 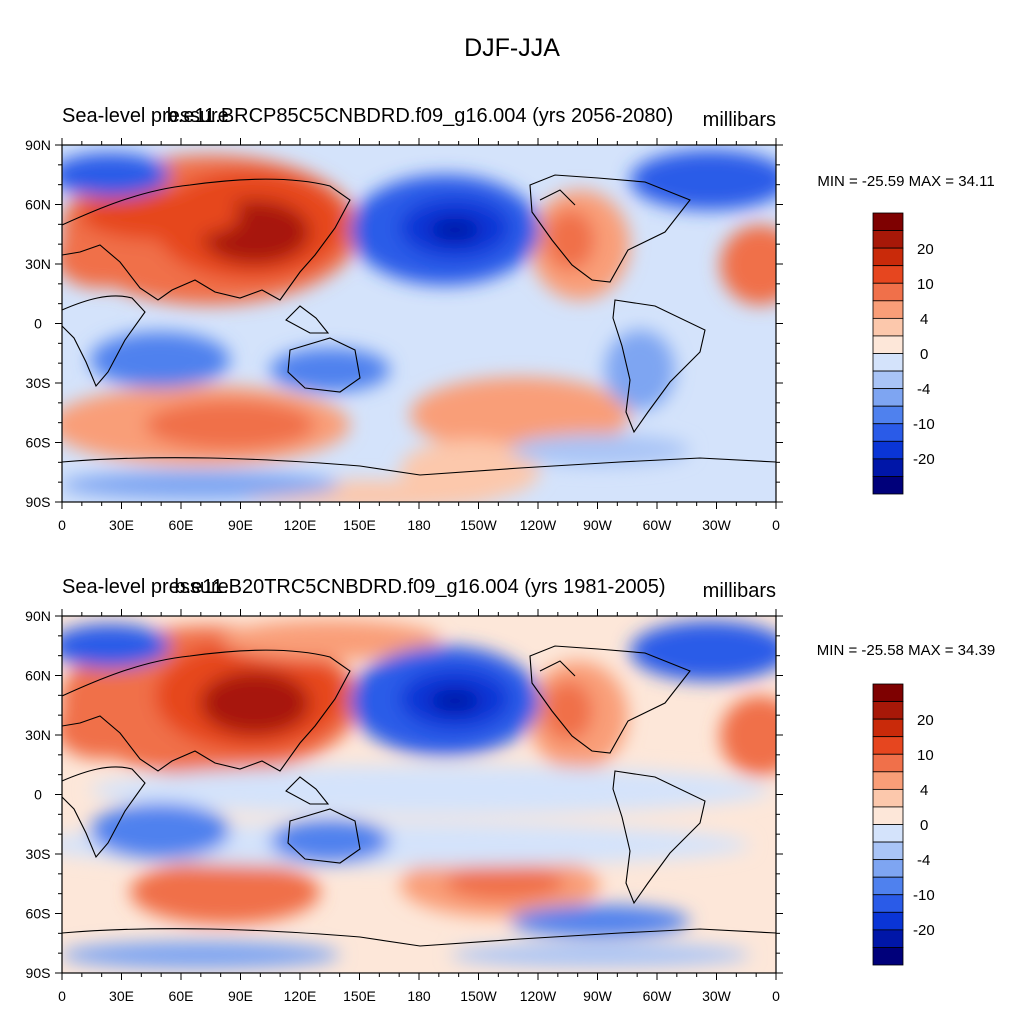 What do you see at coordinates (658, 996) in the screenshot?
I see `x-tick-label: 60W` at bounding box center [658, 996].